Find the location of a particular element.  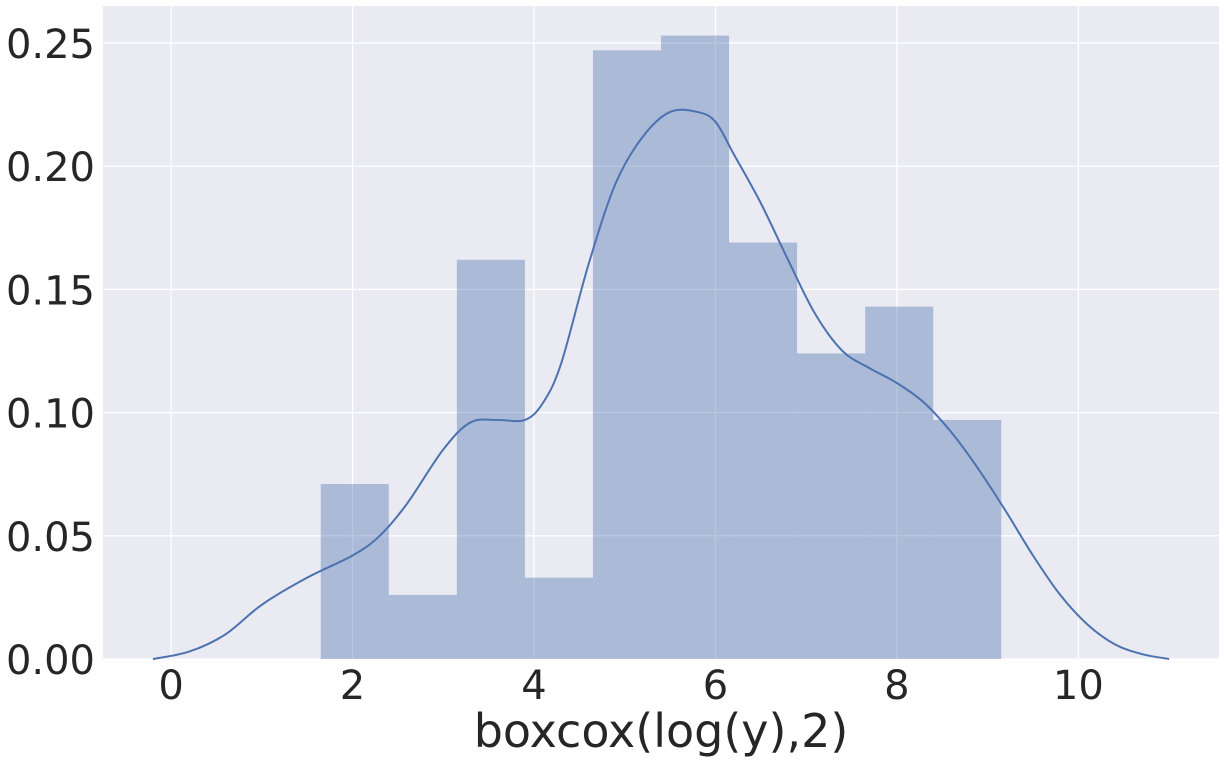

x-axis-label: boxcox(log(y),2) is located at coordinates (661, 731).